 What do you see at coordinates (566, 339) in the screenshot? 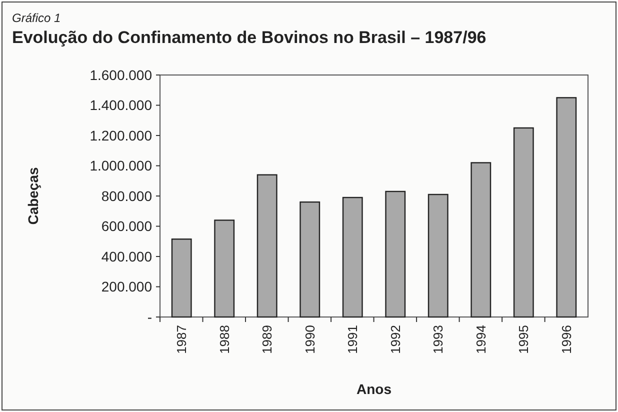
I see `x-tick-label: 1996` at bounding box center [566, 339].